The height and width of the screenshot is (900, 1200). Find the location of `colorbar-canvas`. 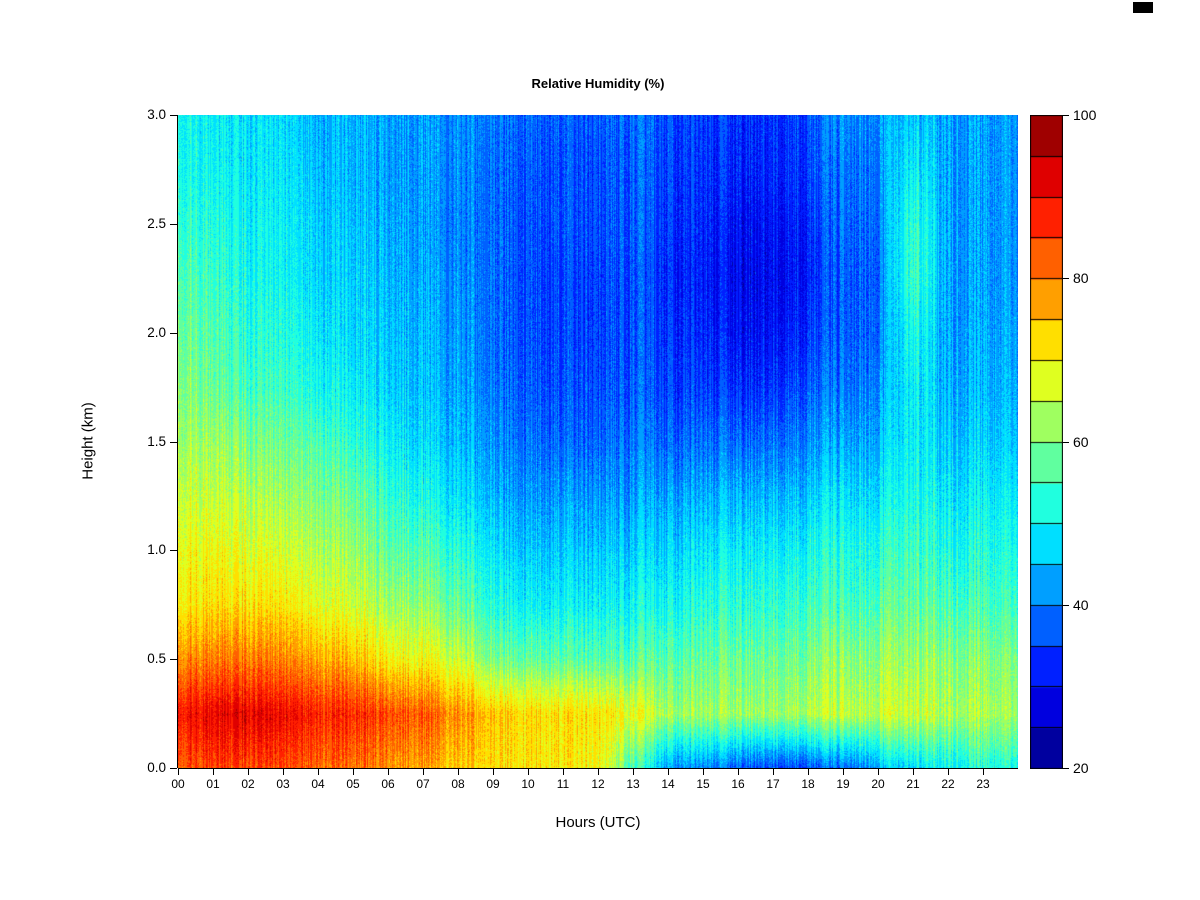

colorbar-canvas is located at coordinates (1046, 442).